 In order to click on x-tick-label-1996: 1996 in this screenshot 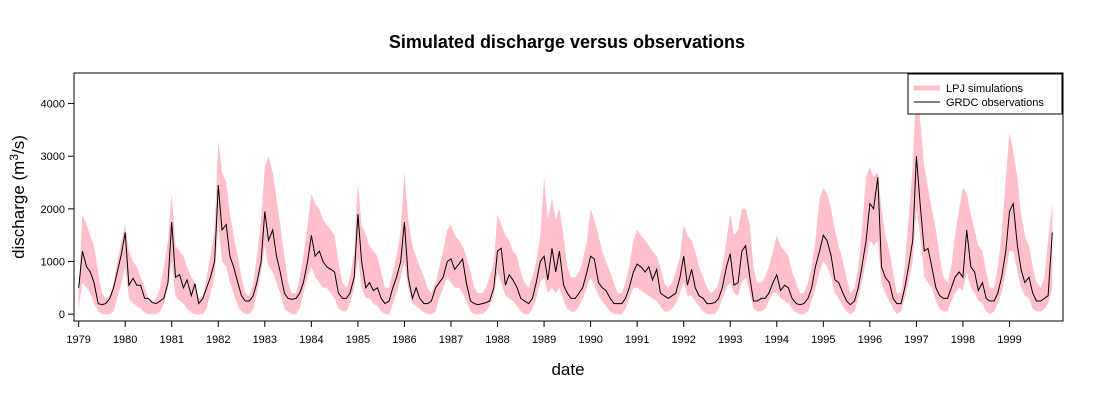, I will do `click(870, 340)`.